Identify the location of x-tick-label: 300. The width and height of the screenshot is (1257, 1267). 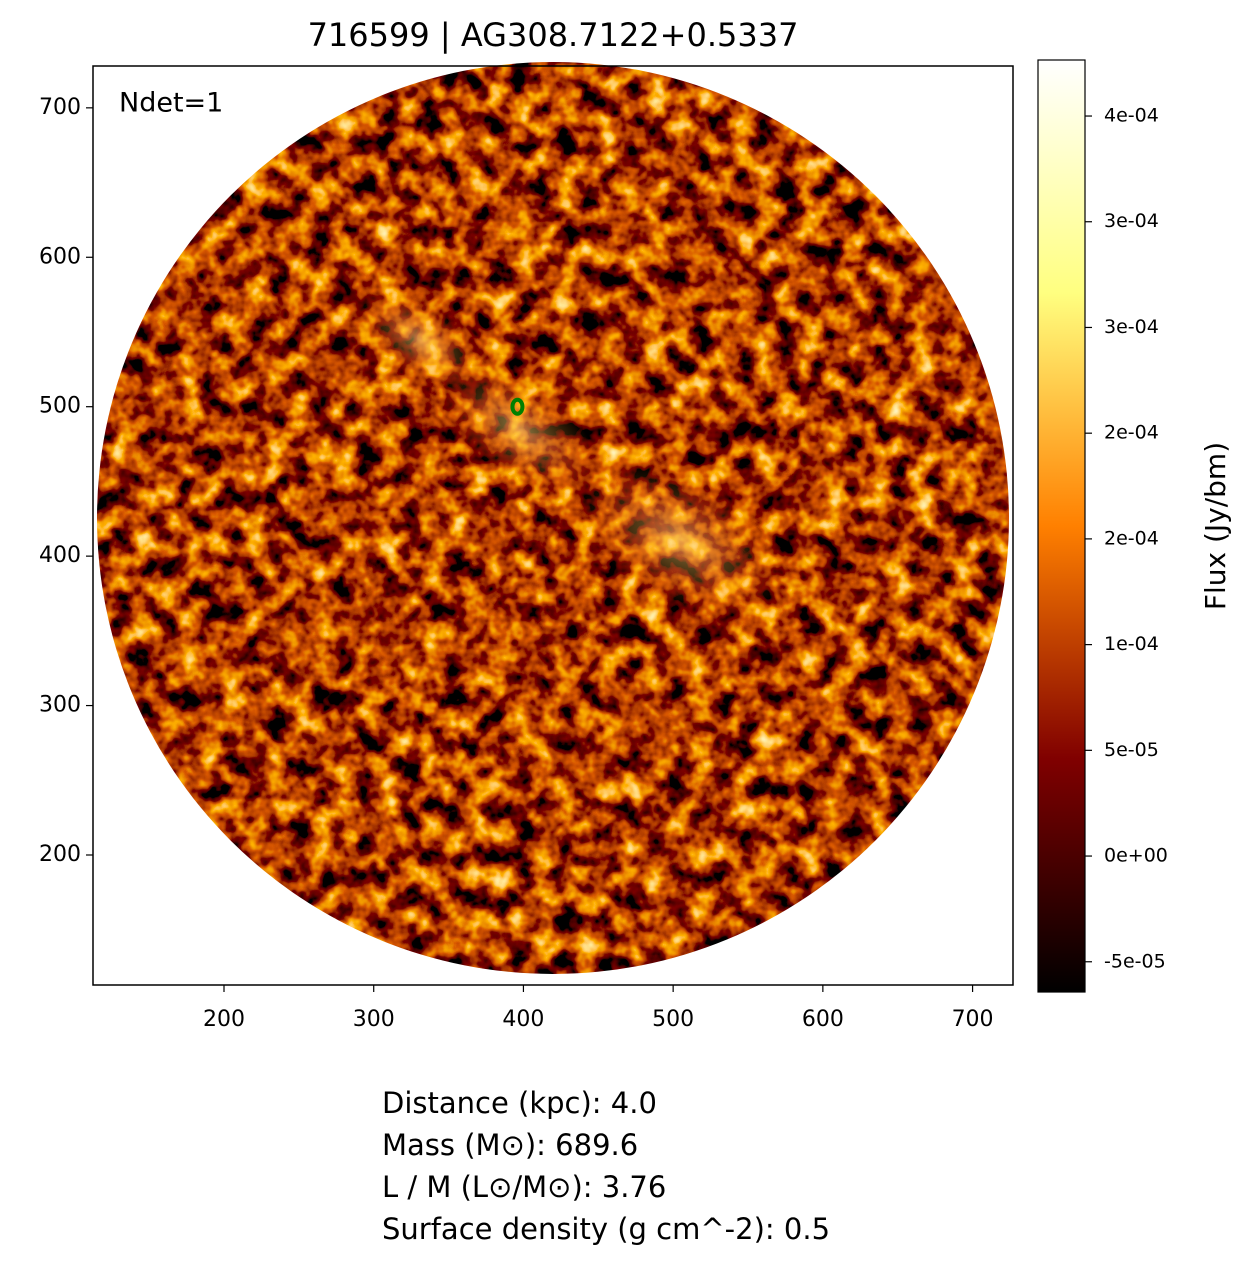
(374, 1019).